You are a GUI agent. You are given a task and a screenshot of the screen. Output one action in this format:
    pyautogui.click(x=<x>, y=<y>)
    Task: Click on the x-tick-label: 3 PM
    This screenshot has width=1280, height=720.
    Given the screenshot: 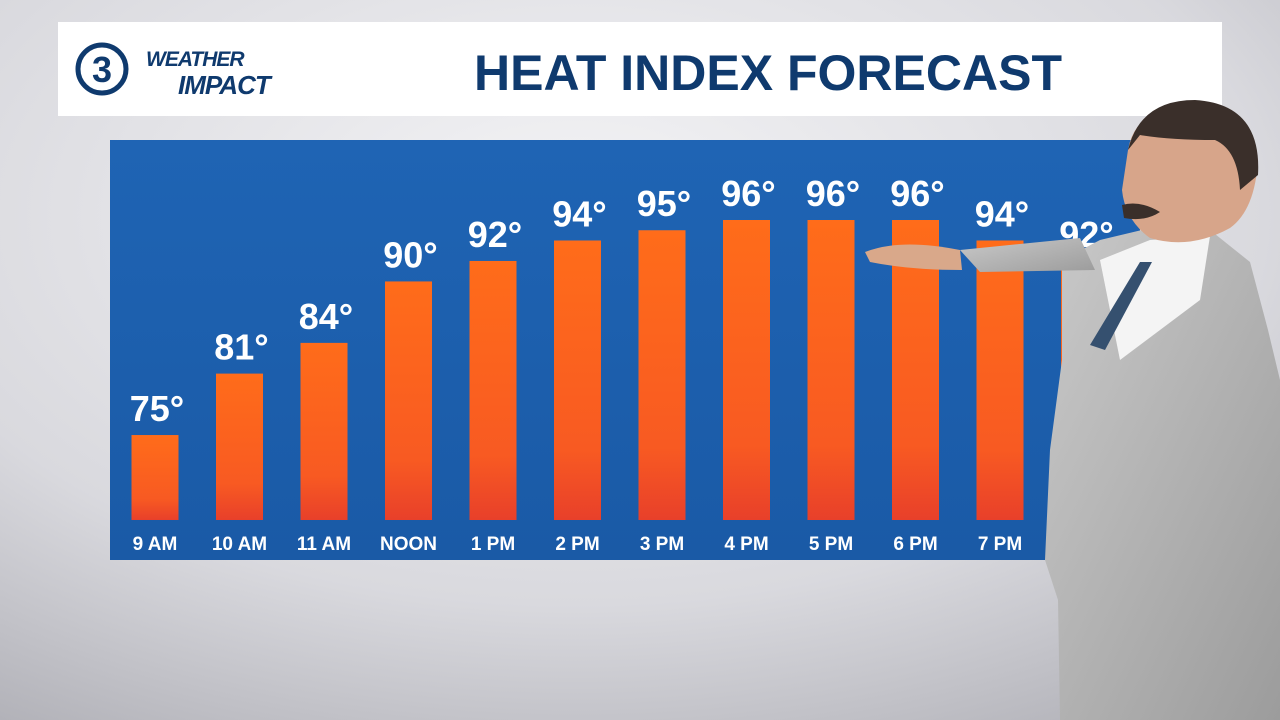 What is the action you would take?
    pyautogui.click(x=662, y=544)
    